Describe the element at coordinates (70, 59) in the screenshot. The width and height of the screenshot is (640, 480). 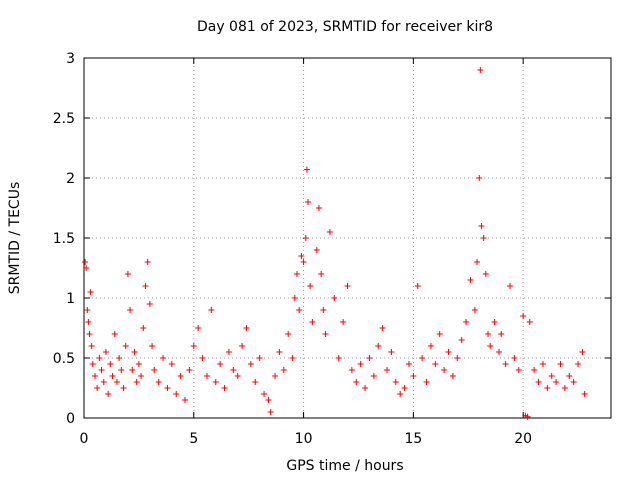
I see `y-tick-label: 3` at that location.